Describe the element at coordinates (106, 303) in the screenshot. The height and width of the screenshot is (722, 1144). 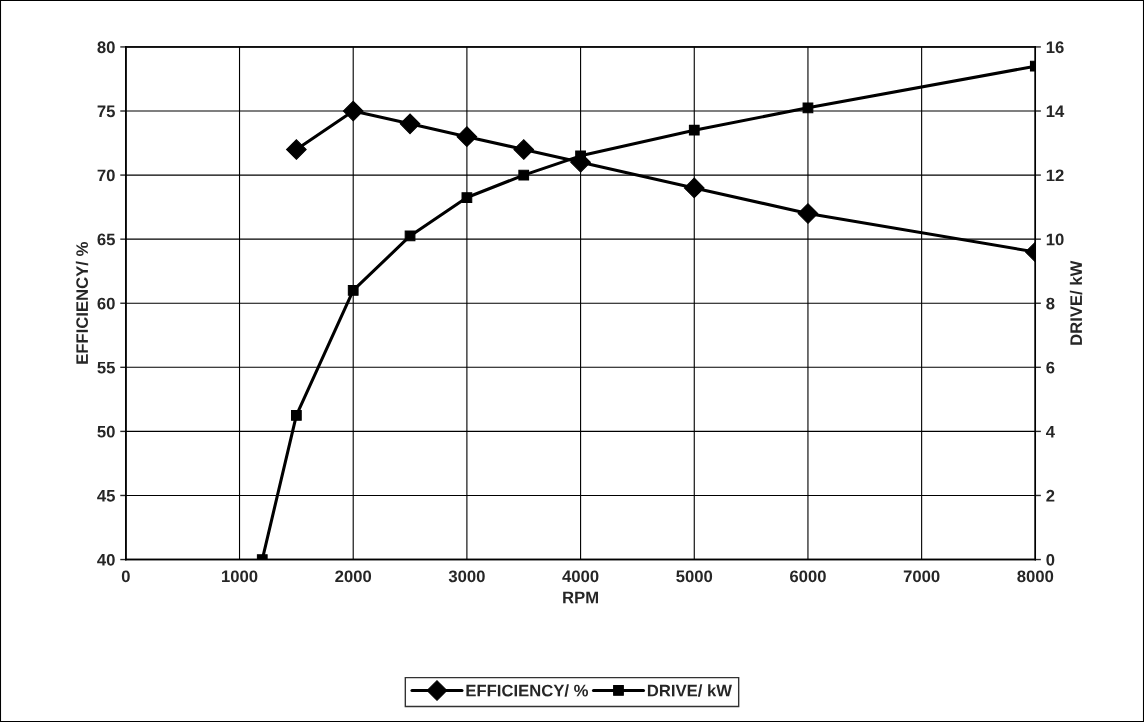
I see `y-tick-label: 60` at that location.